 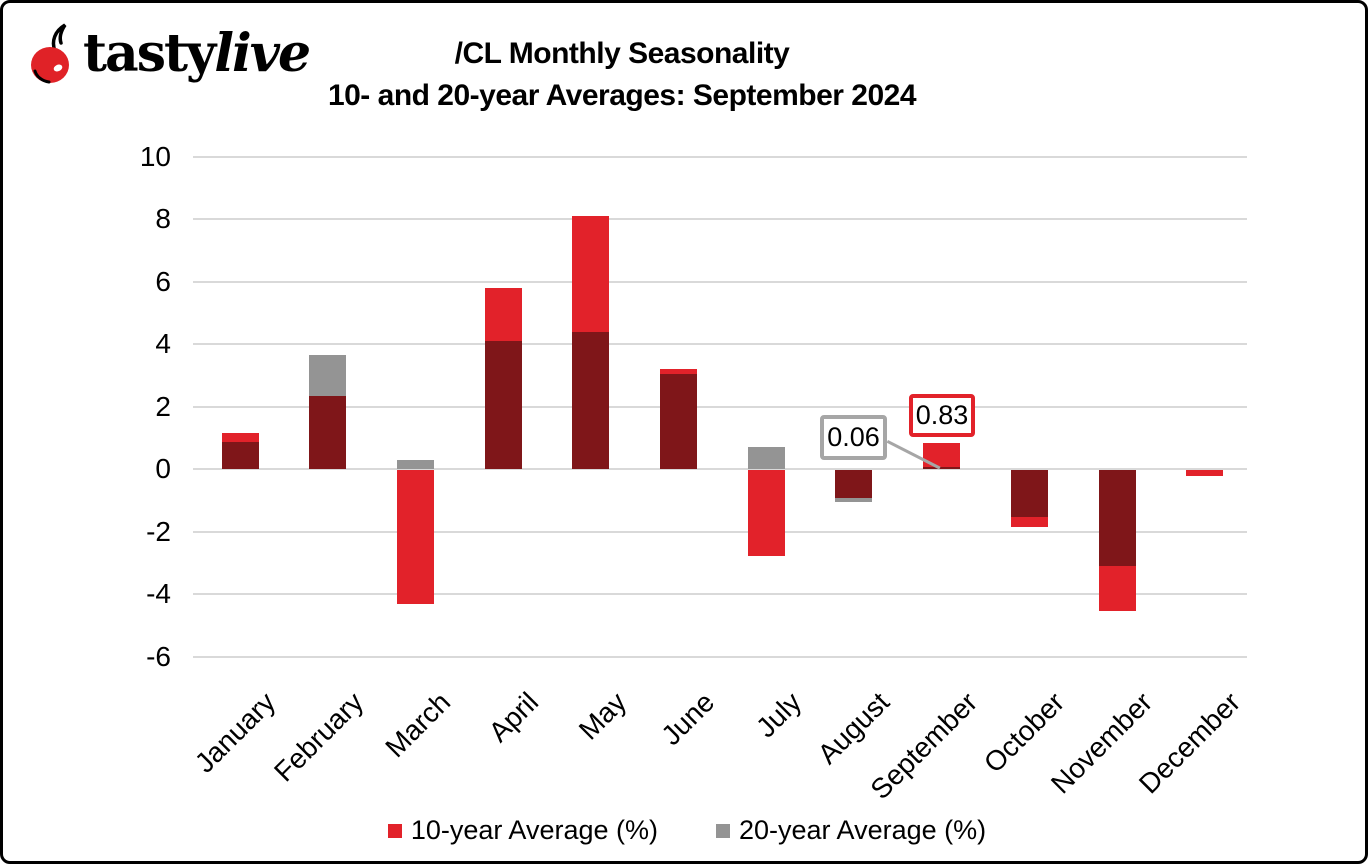 I want to click on gridline-y8, so click(x=720, y=219).